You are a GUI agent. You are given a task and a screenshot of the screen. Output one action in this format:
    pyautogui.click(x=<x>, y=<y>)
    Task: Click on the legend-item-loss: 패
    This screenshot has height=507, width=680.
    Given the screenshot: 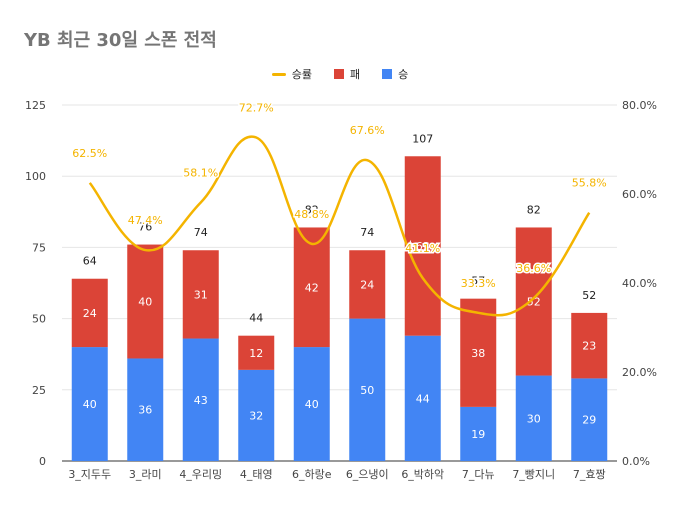 What is the action you would take?
    pyautogui.click(x=347, y=74)
    